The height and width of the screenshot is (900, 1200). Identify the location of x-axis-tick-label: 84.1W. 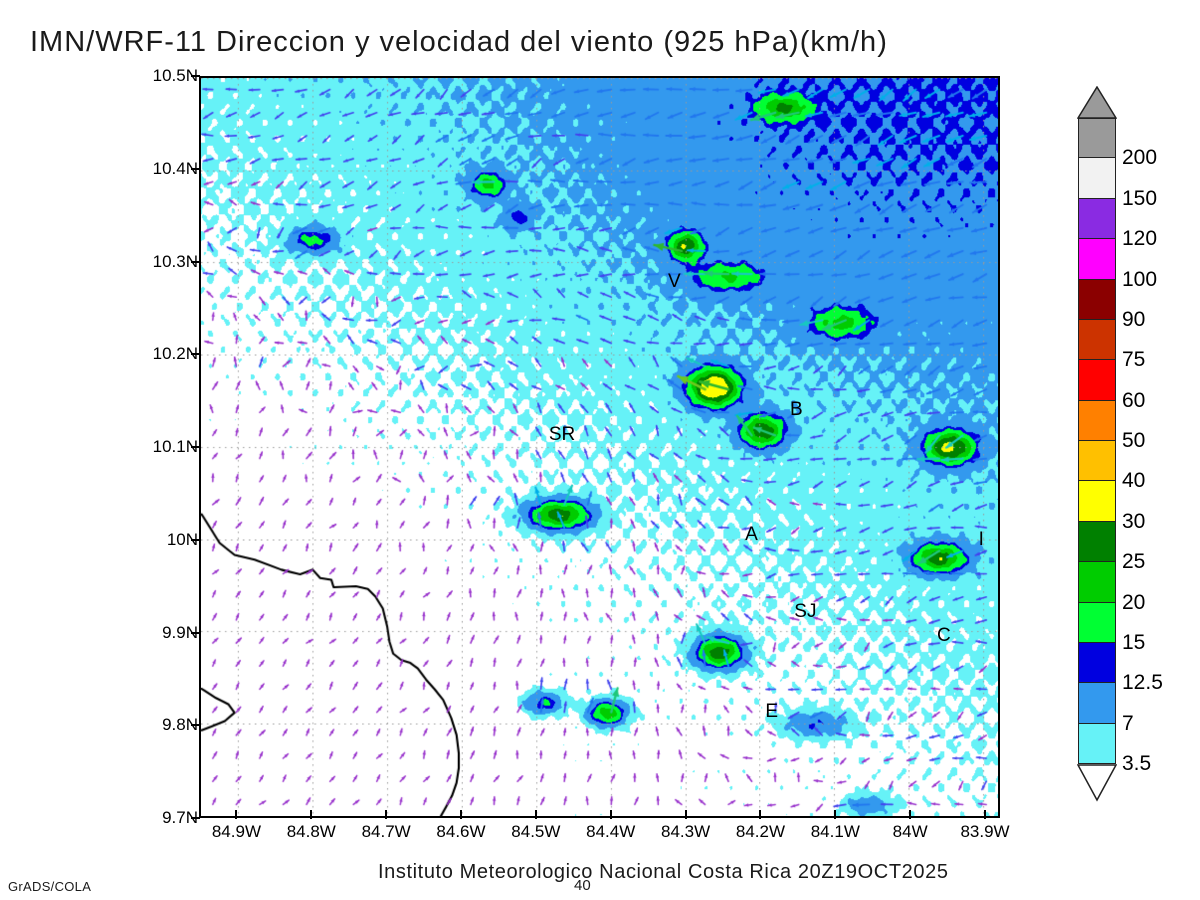
(835, 831).